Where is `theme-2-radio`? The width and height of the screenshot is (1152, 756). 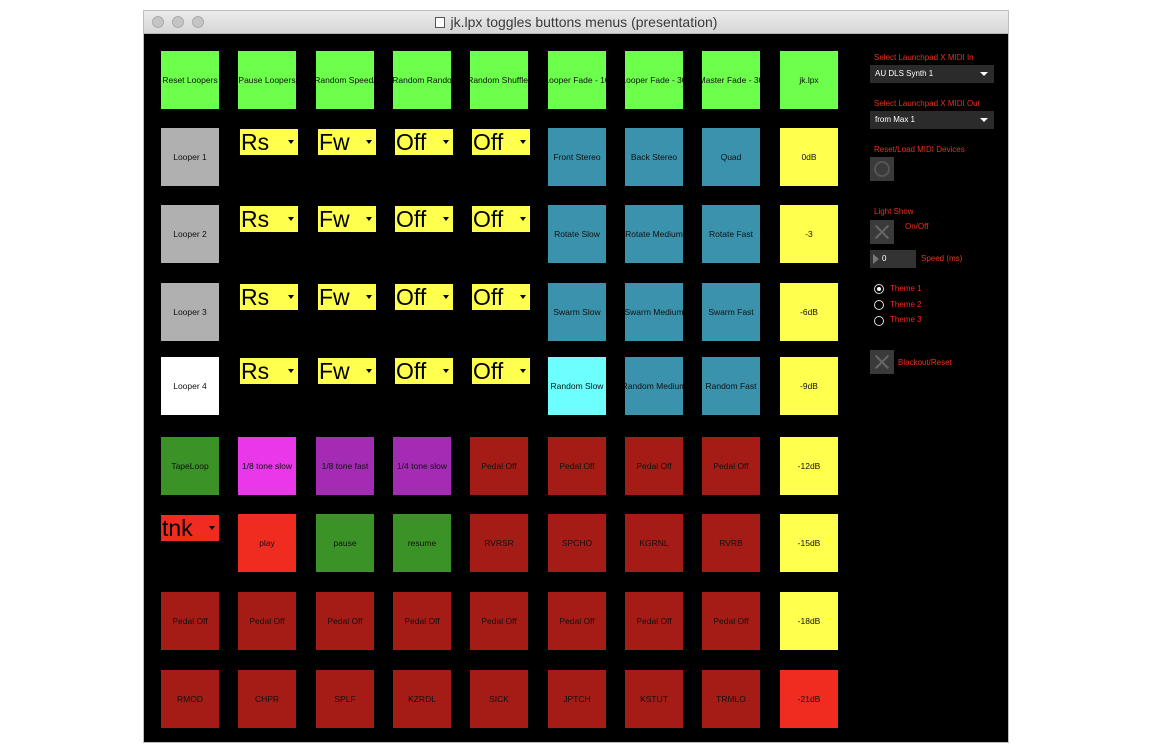 theme-2-radio is located at coordinates (879, 305).